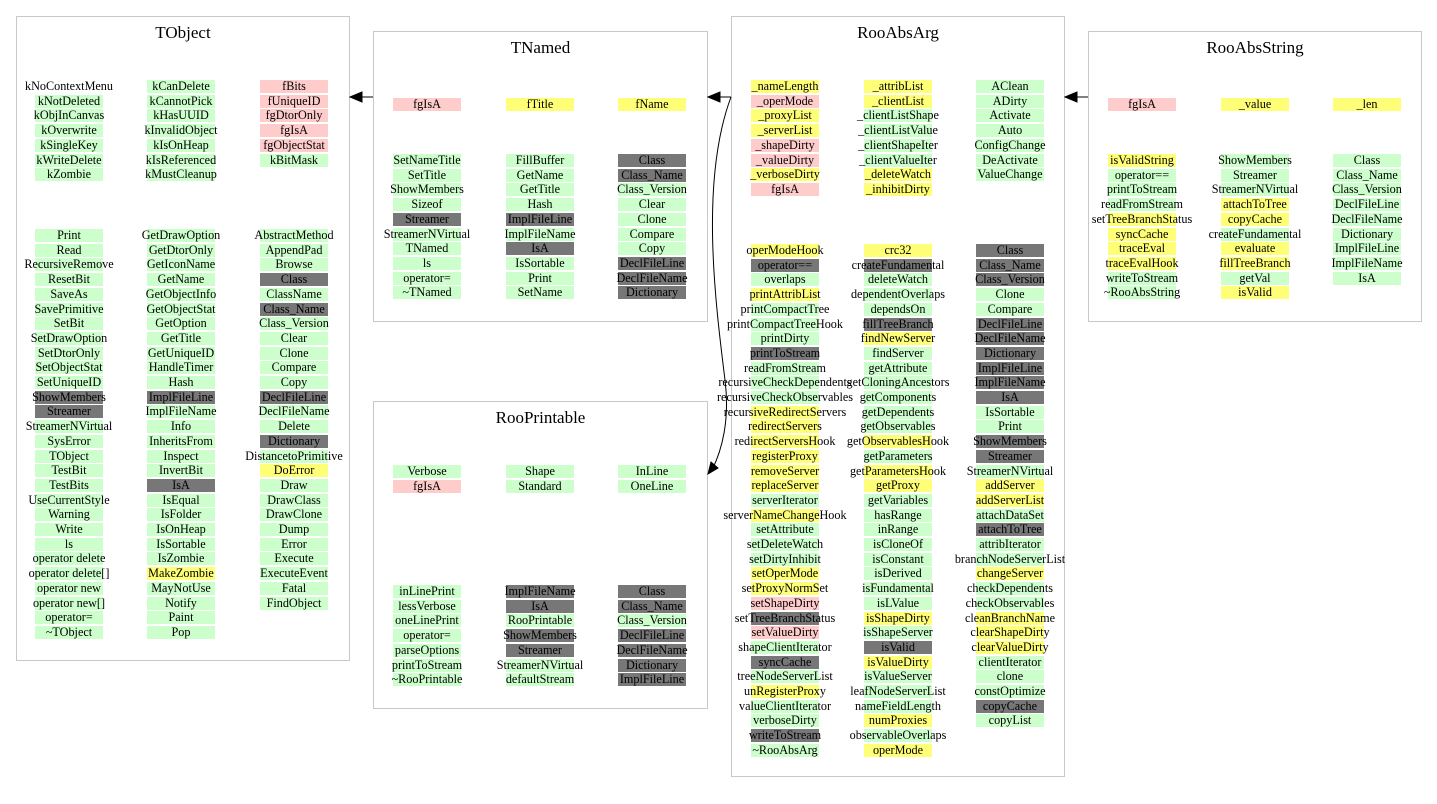  Describe the element at coordinates (652, 621) in the screenshot. I see `member-rooprintable-class-version: Class_Version` at that location.